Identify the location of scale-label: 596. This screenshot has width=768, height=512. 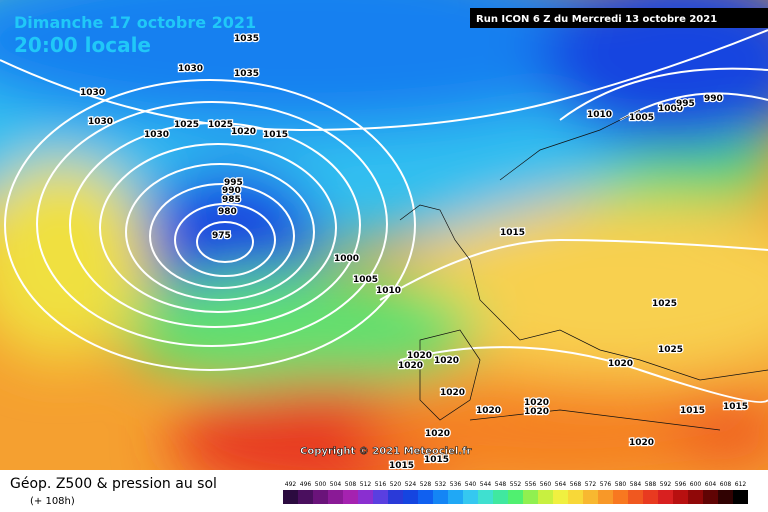
(681, 484).